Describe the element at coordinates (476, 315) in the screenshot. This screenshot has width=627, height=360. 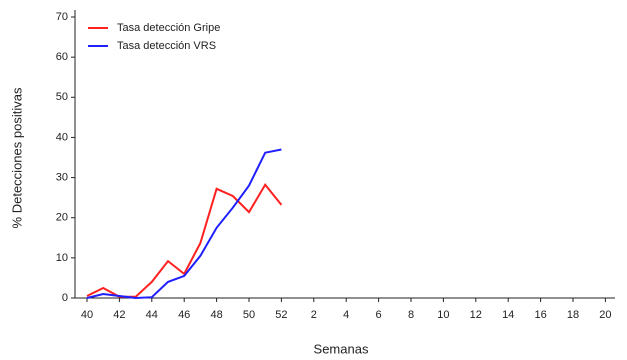
I see `x-tick-label: 12` at that location.